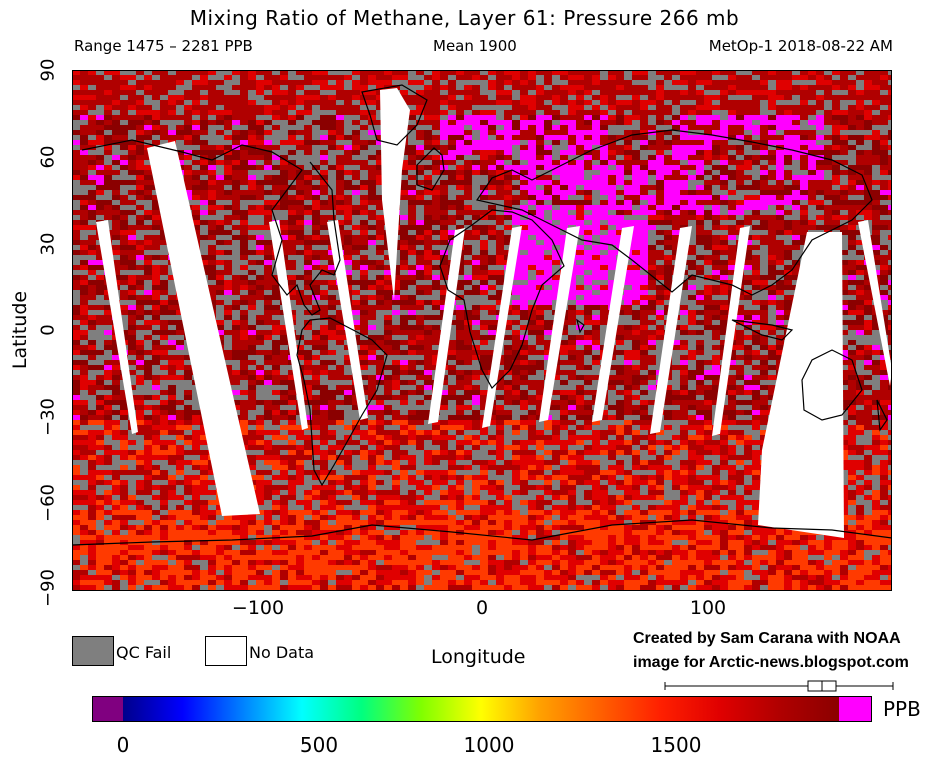  Describe the element at coordinates (48, 503) in the screenshot. I see `y-tick-label: −60` at that location.